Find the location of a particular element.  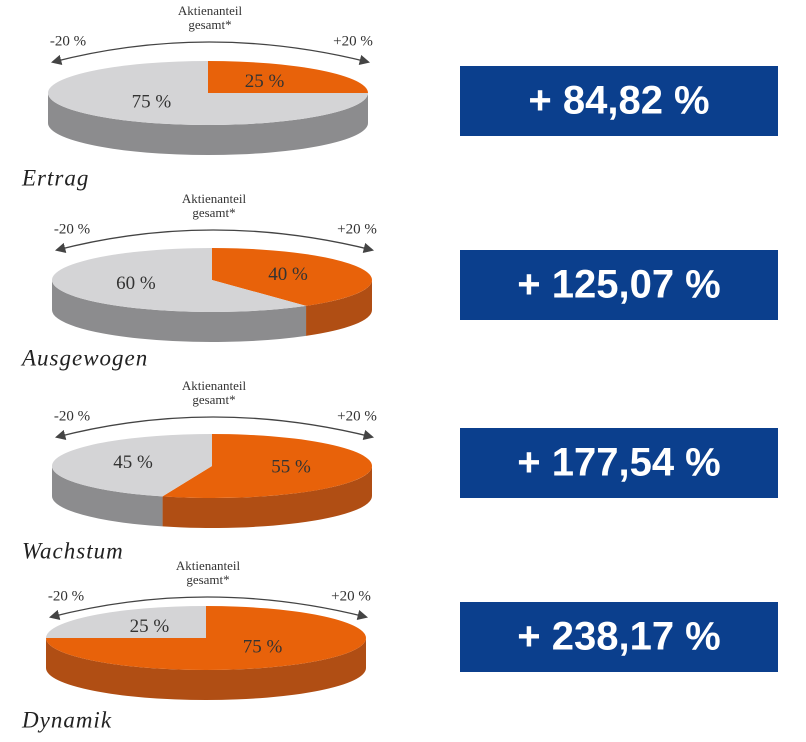

value-label: 55 % is located at coordinates (291, 467).